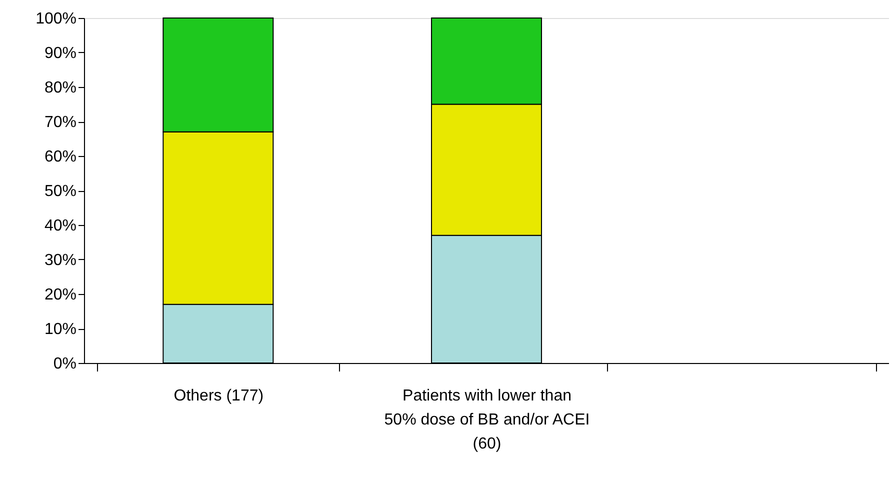 The height and width of the screenshot is (487, 892). Describe the element at coordinates (60, 260) in the screenshot. I see `y-tick-label: 30%` at that location.